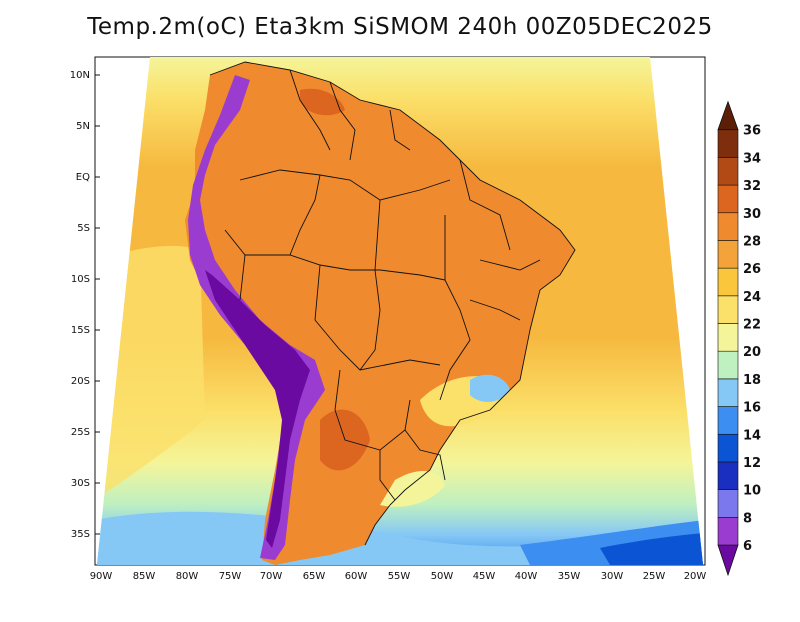  What do you see at coordinates (752, 435) in the screenshot?
I see `colorbar-label: 14` at bounding box center [752, 435].